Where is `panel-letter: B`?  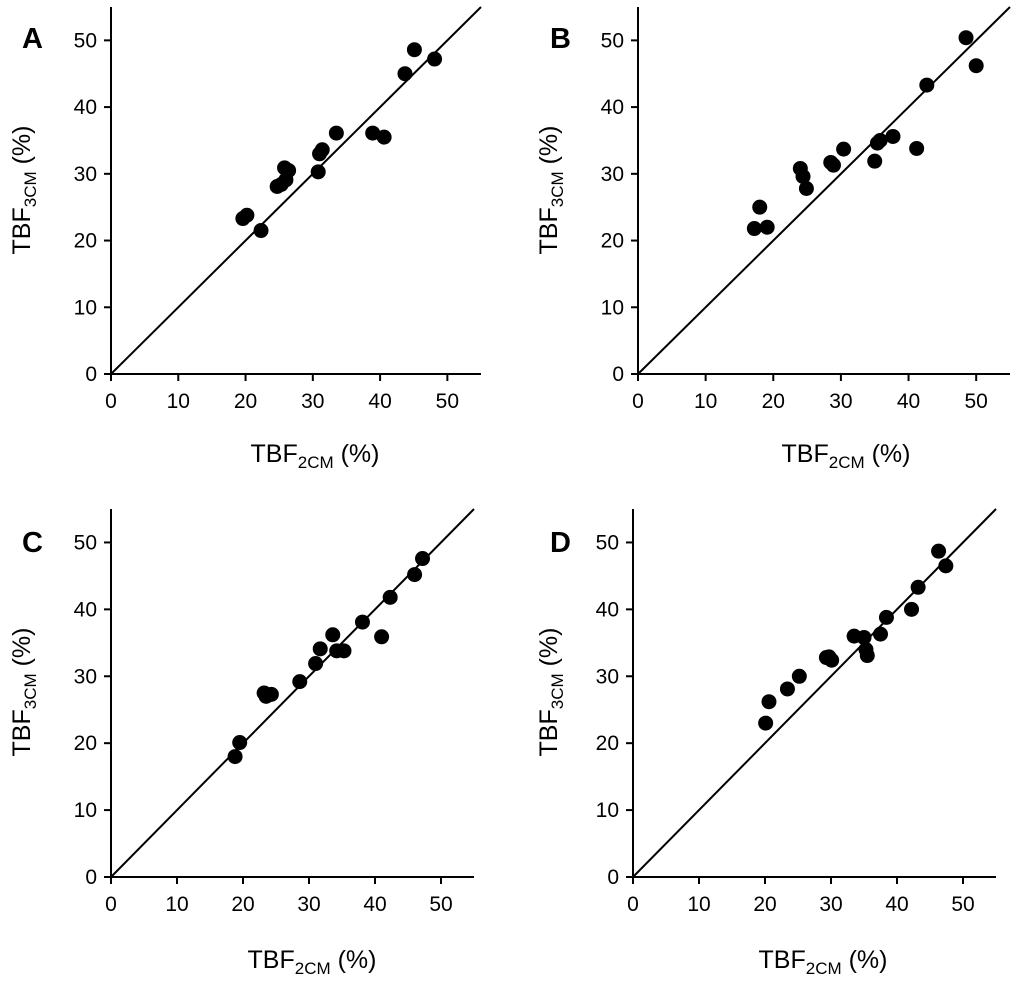
panel-letter: B is located at coordinates (560, 39).